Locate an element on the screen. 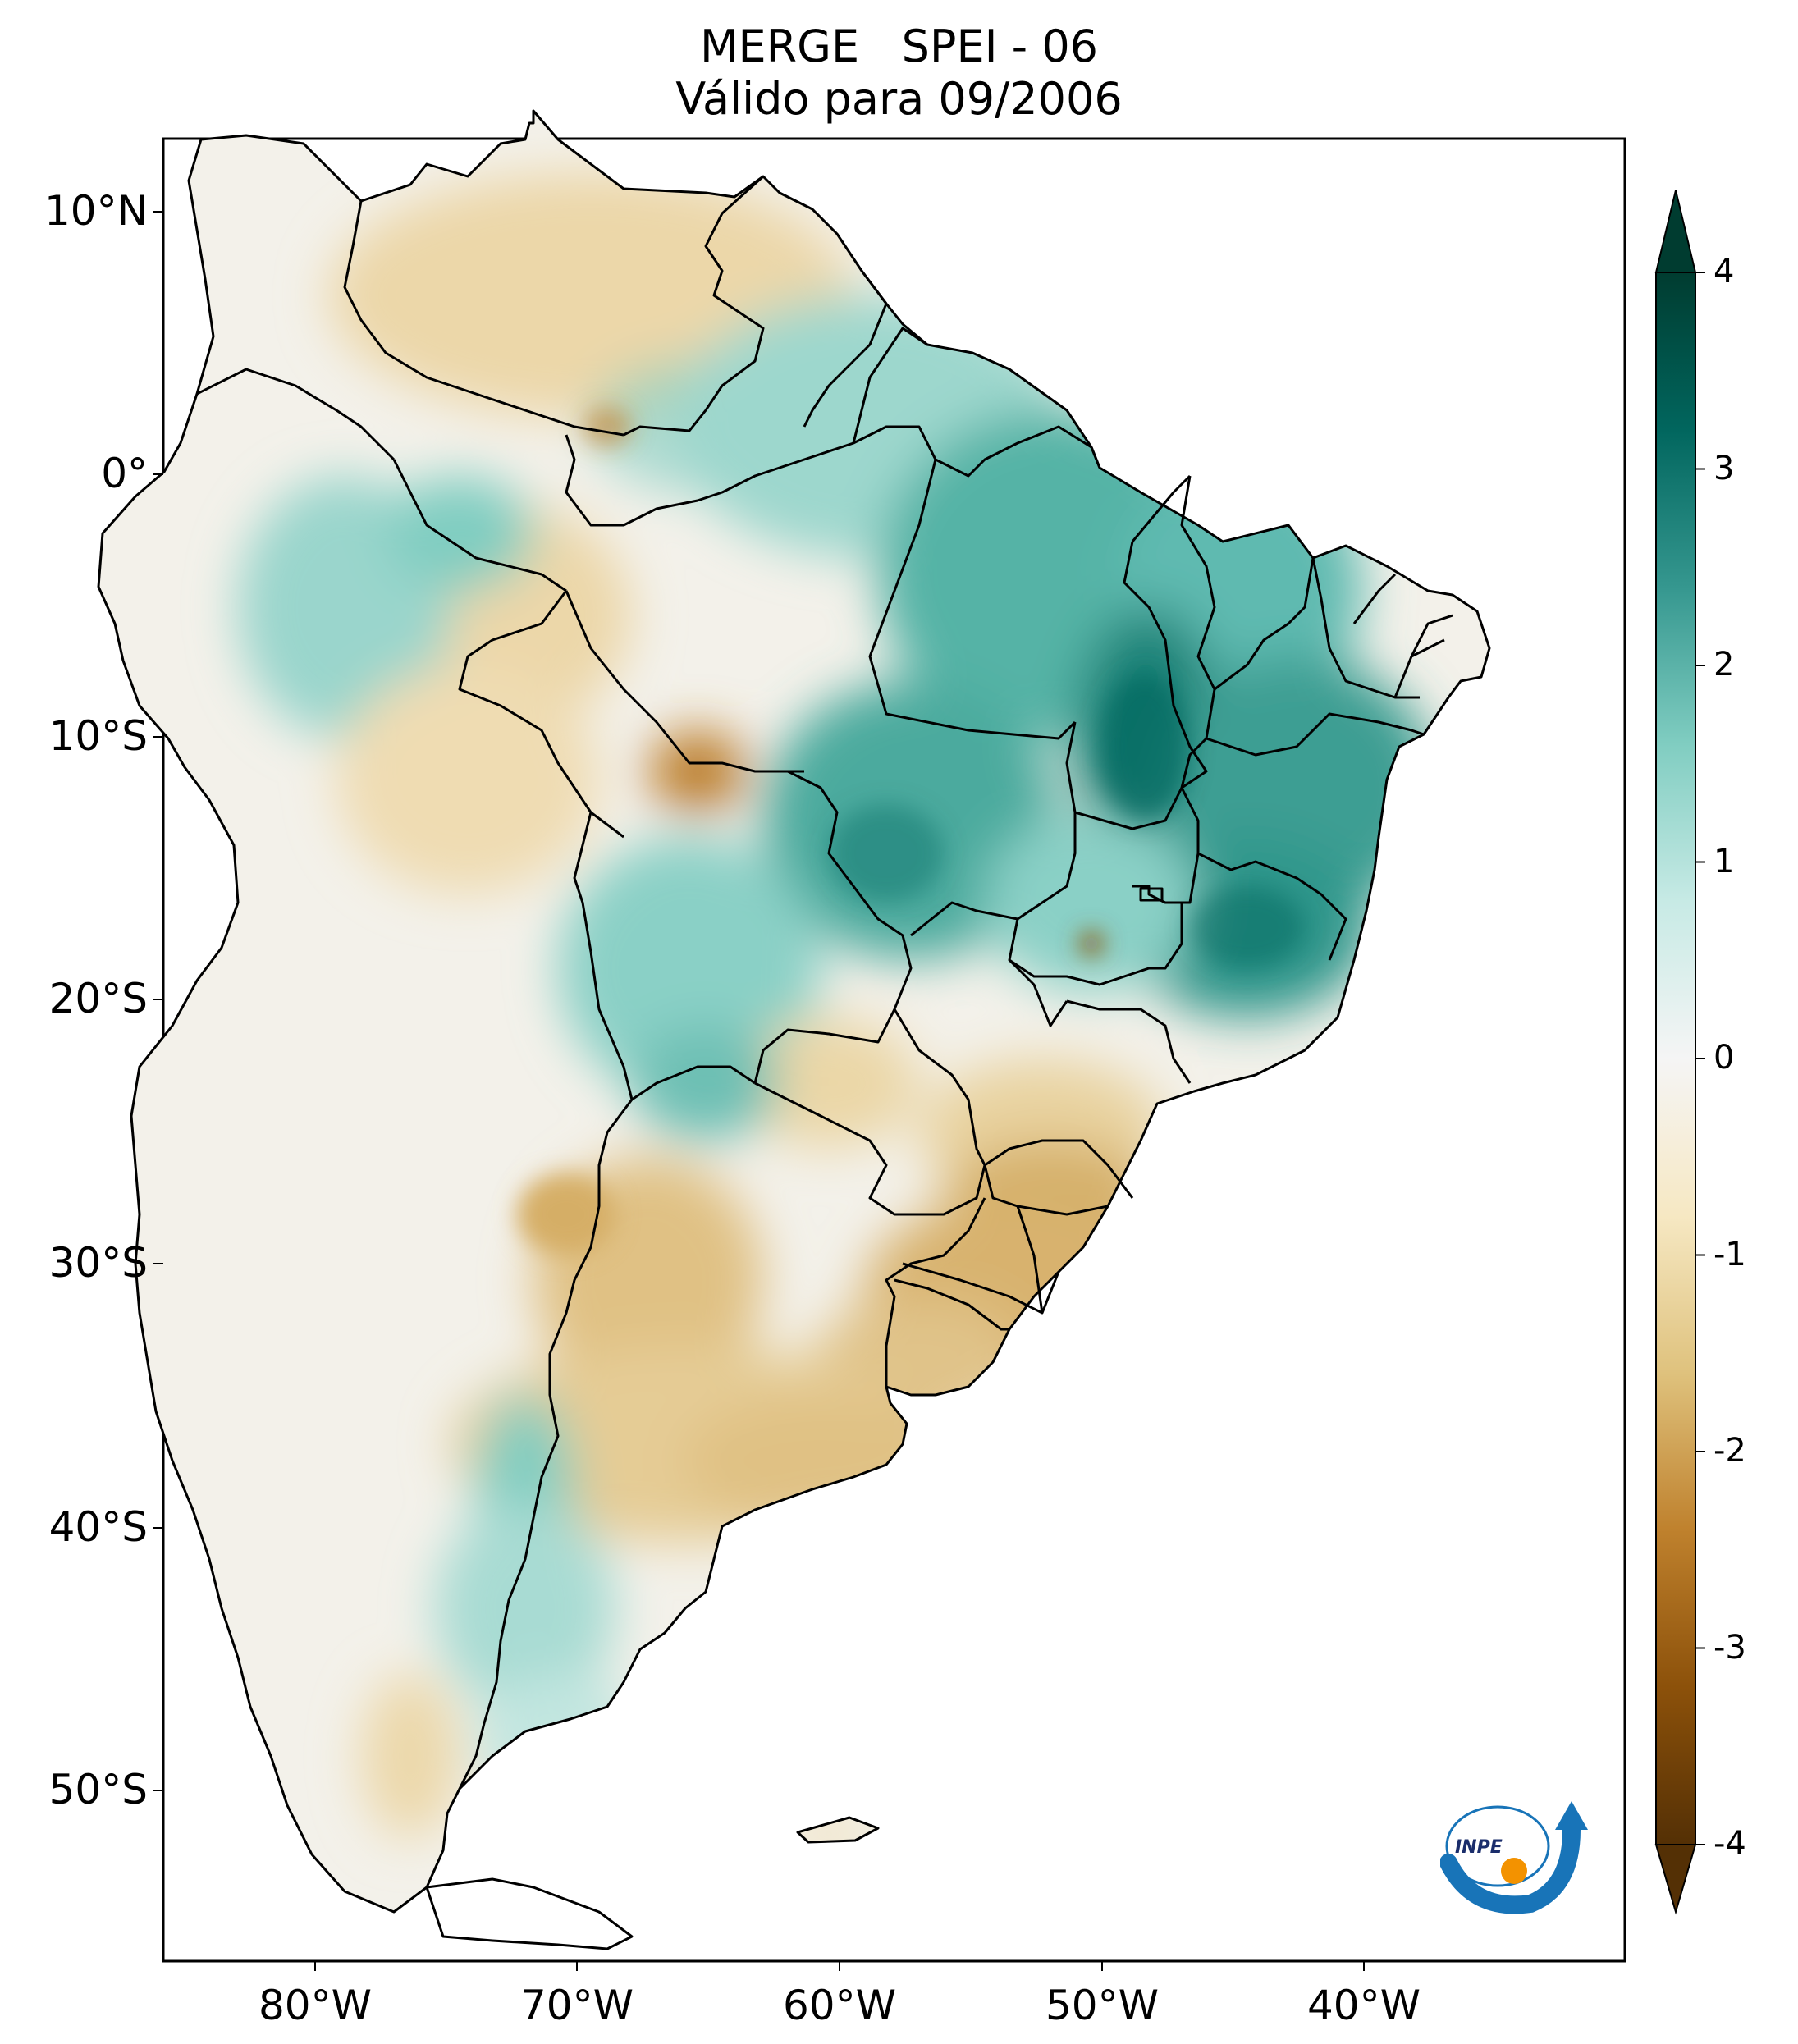  colorbar is located at coordinates (1679, 1052).